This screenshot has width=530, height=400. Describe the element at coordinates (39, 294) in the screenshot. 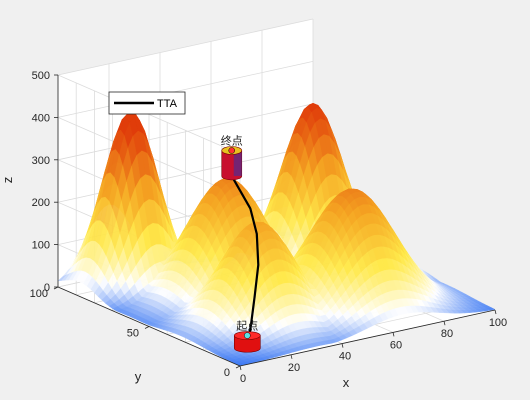

I see `y-tick-label: 100` at that location.